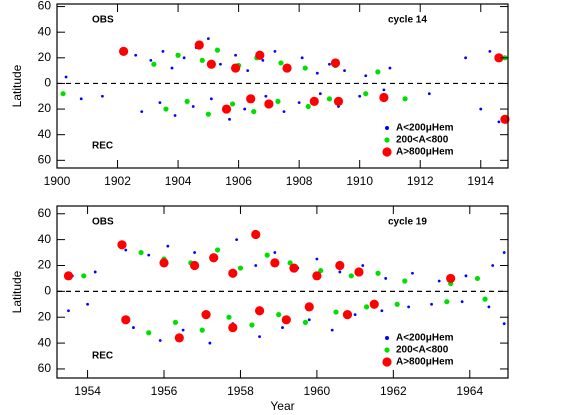 This screenshot has height=415, width=564. Describe the element at coordinates (47, 83) in the screenshot. I see `y-tick-label: 0` at that location.